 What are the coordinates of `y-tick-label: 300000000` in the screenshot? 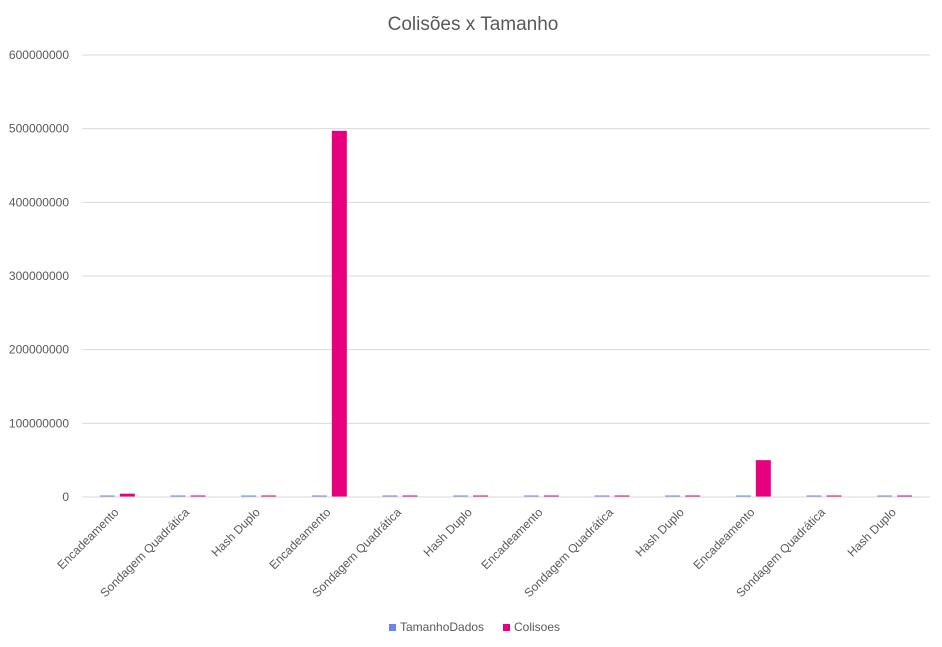 It's located at (39, 276).